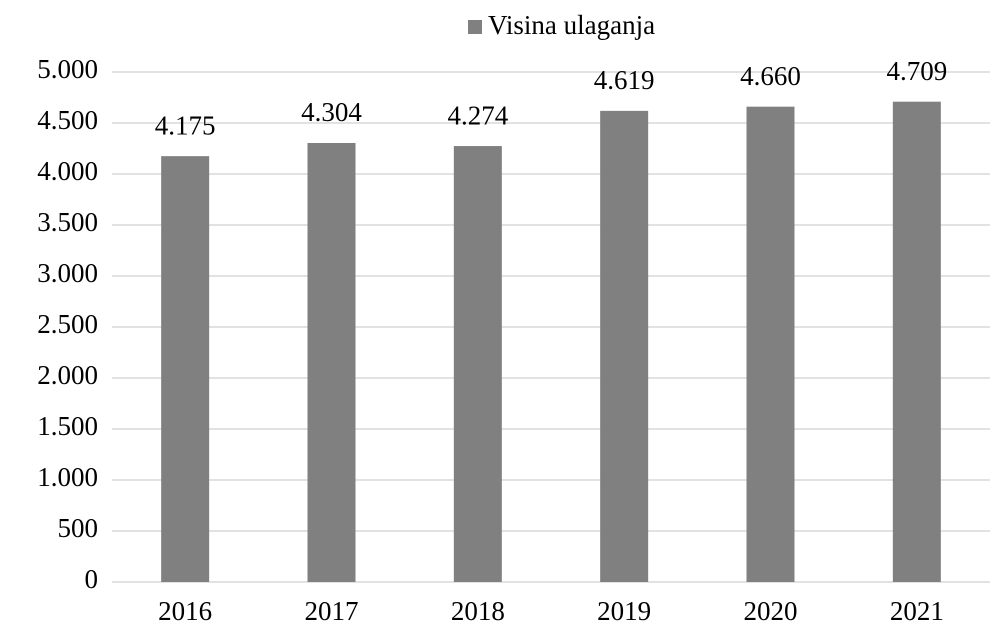 The image size is (1003, 632). I want to click on y-tick-label: 0, so click(92, 579).